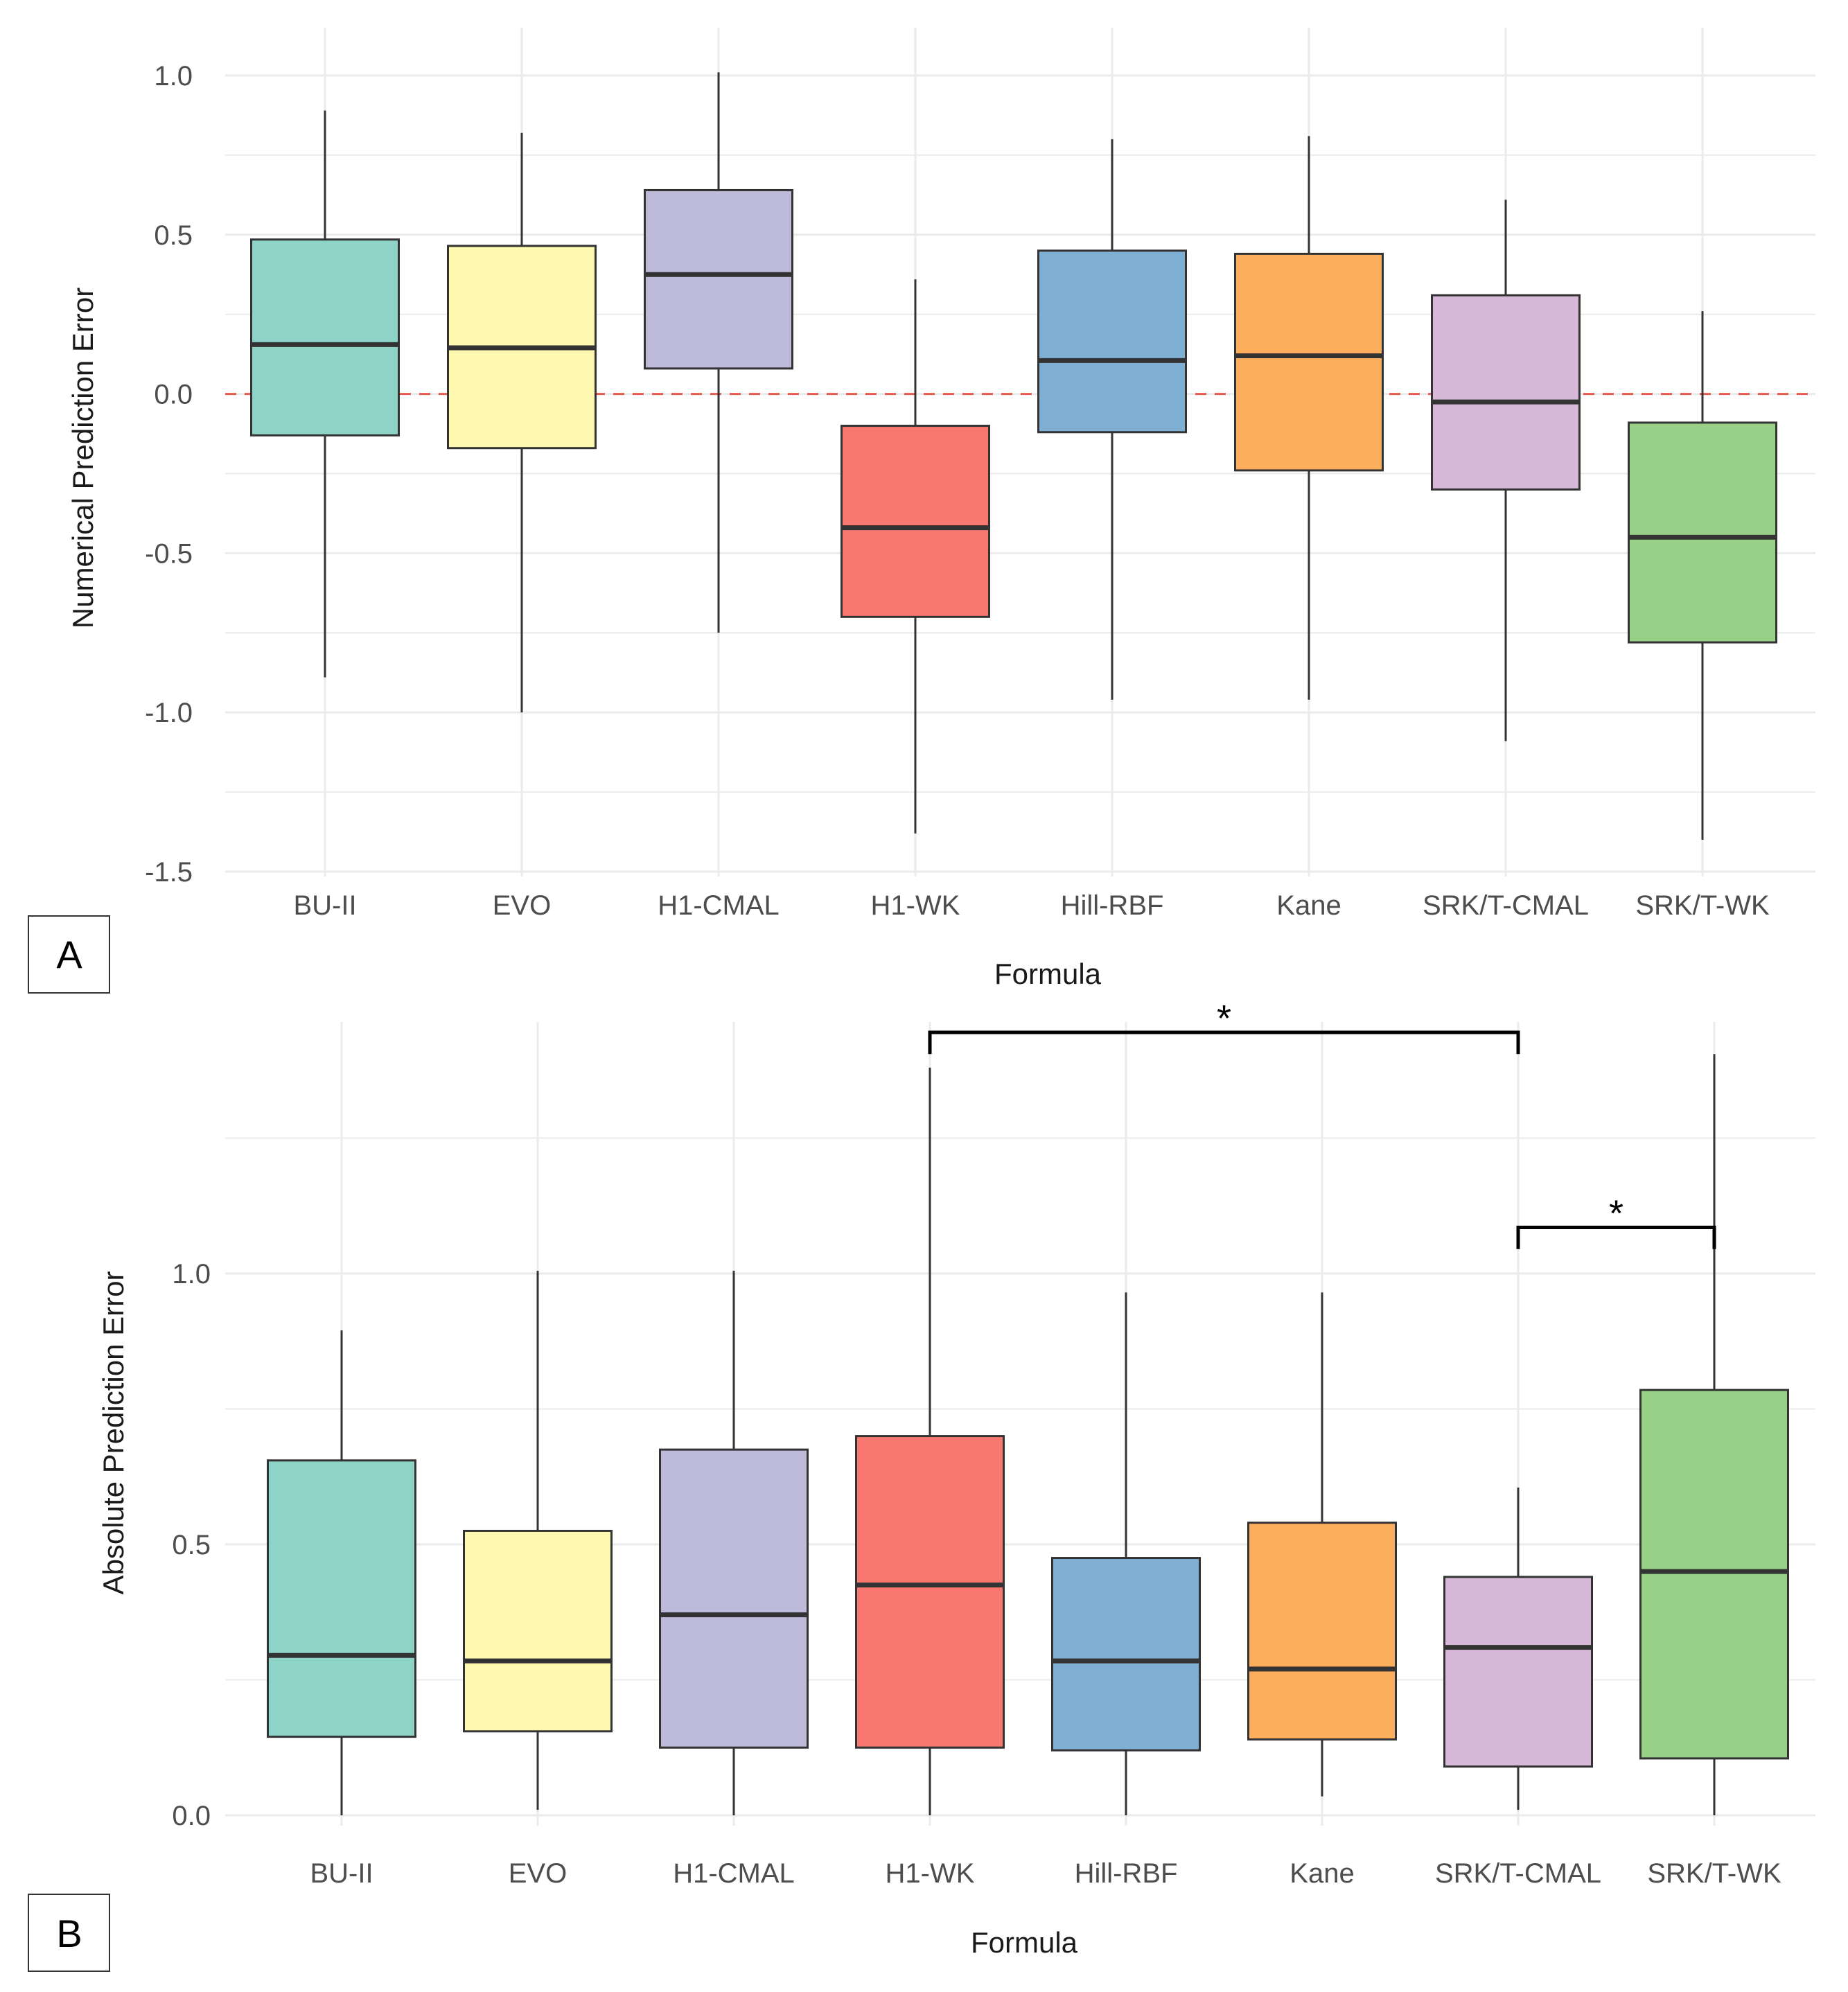  I want to click on panel-b-x-tick-label-h1-cmal: H1-CMAL, so click(734, 1873).